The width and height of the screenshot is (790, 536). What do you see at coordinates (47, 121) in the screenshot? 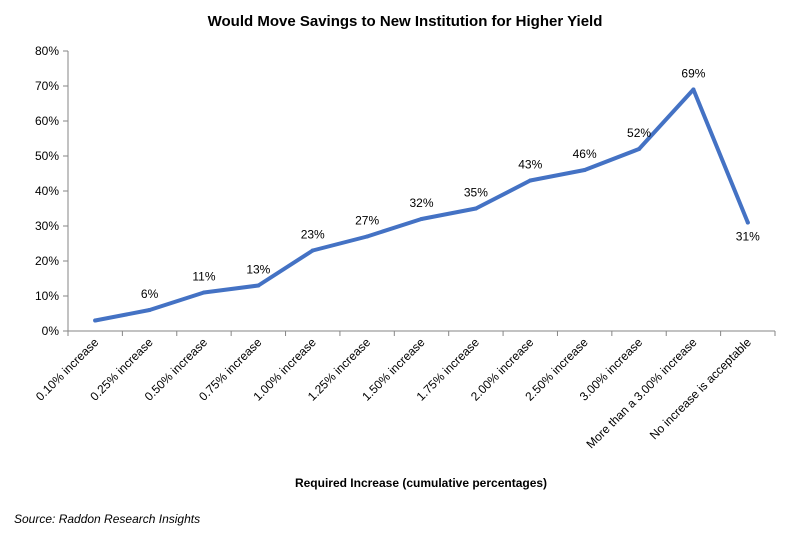
I see `y-tick-label: 60%` at bounding box center [47, 121].